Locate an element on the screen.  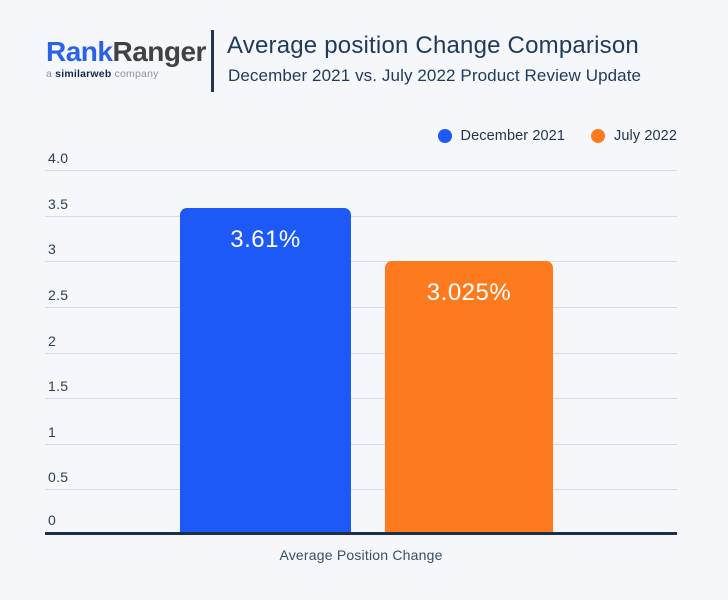
x-axis-line is located at coordinates (361, 533).